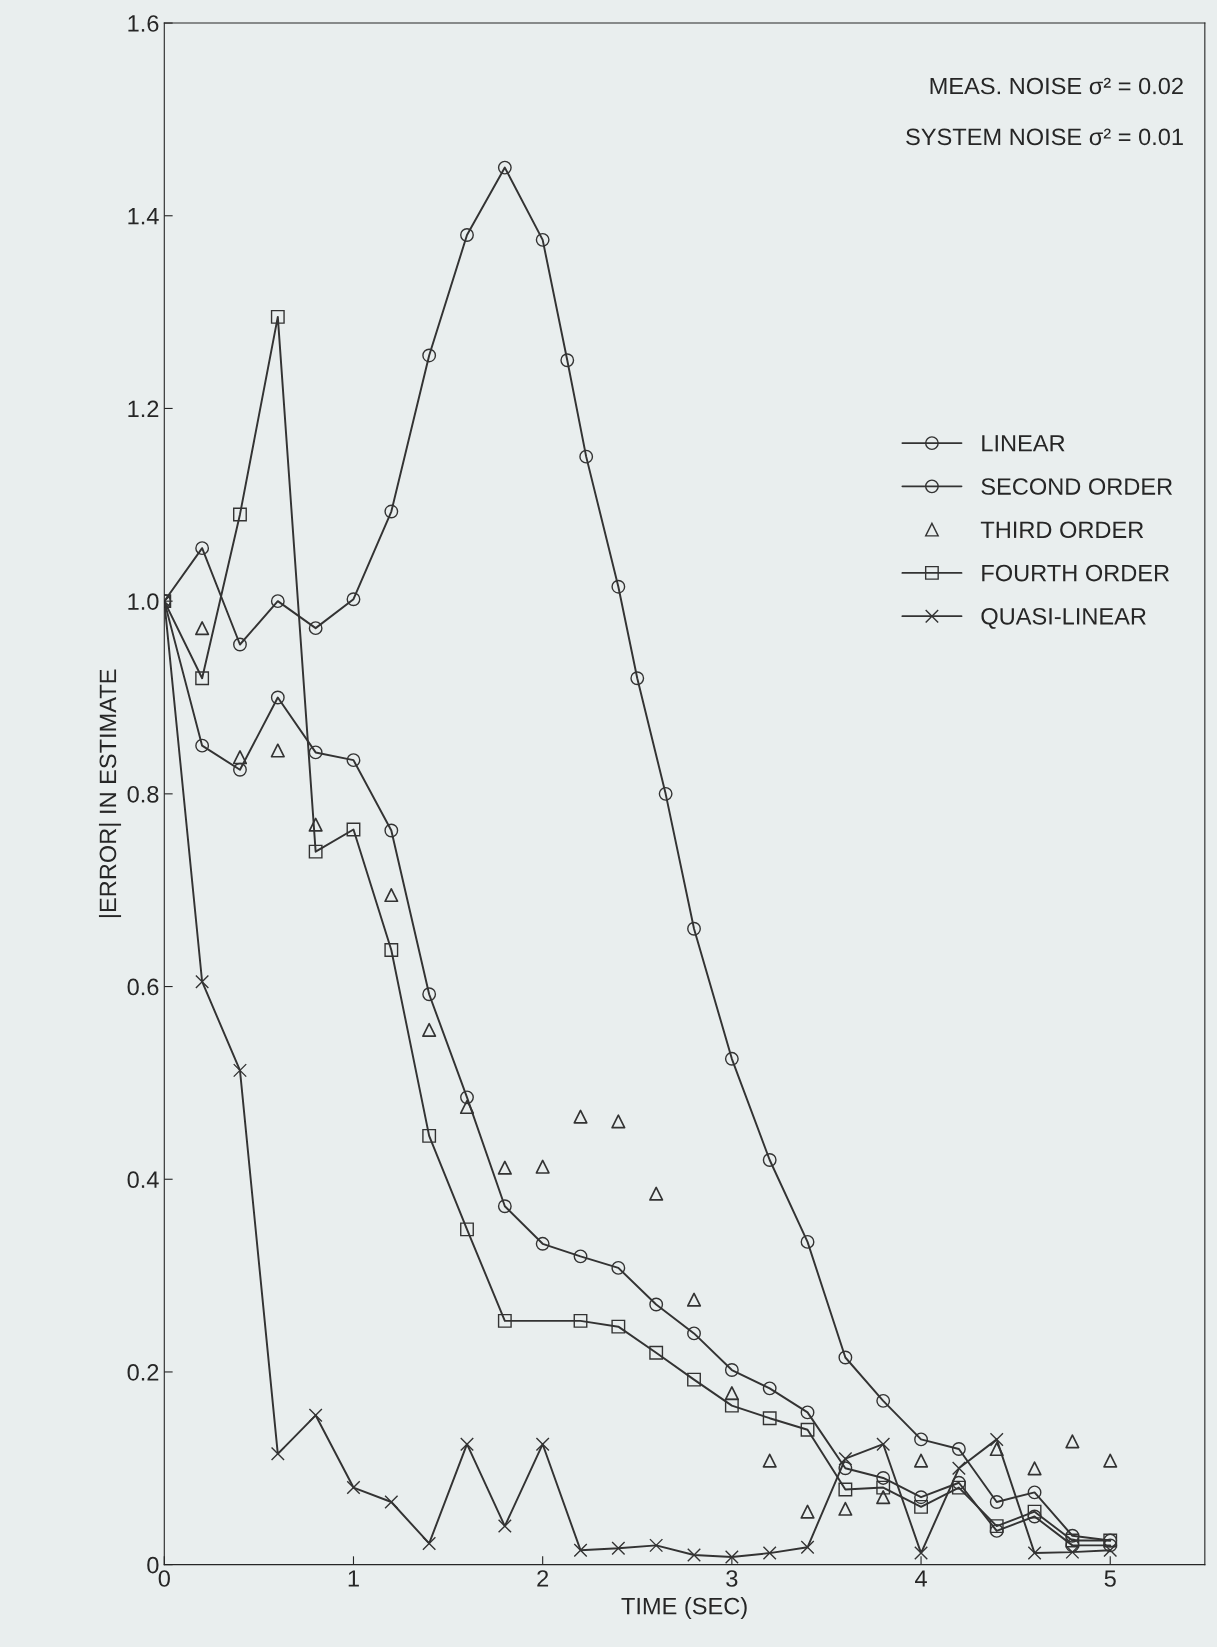 Image resolution: width=1217 pixels, height=1647 pixels. Describe the element at coordinates (1056, 86) in the screenshot. I see `annotation: MEAS. NOISE σ² = 0.02` at that location.